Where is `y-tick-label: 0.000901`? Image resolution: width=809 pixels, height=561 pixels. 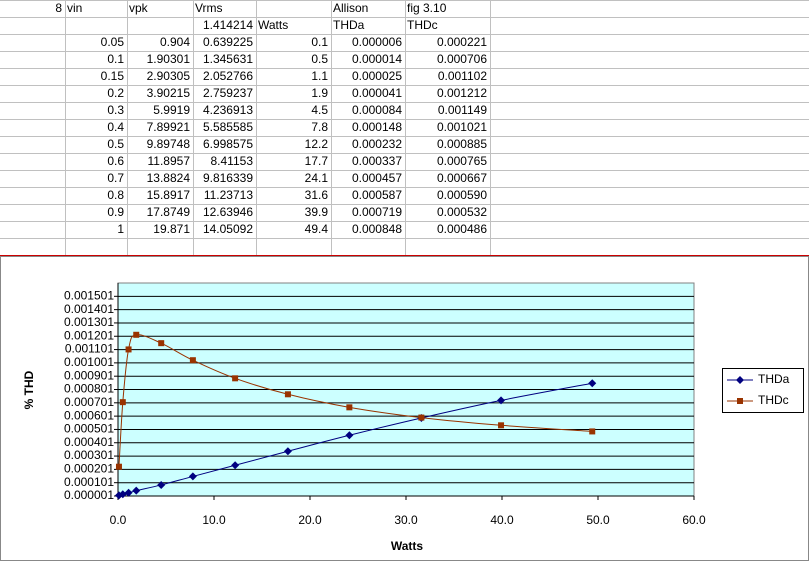
y-tick-label: 0.000901 is located at coordinates (89, 375).